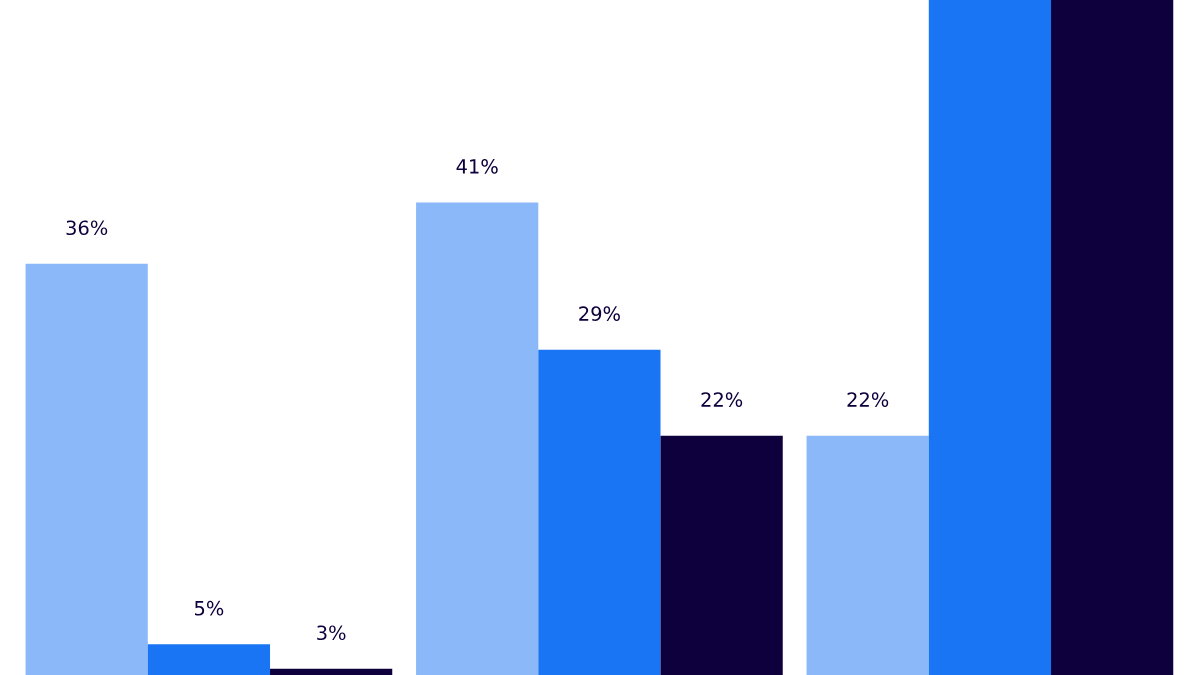 The height and width of the screenshot is (675, 1200). Describe the element at coordinates (599, 314) in the screenshot. I see `data-label: 29%` at that location.